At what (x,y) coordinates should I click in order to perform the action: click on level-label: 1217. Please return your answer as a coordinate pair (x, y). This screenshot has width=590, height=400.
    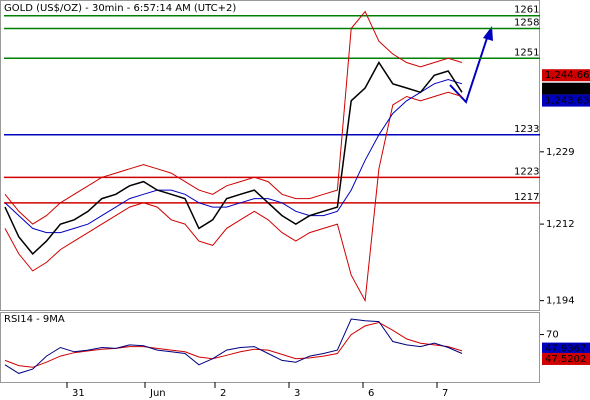
    Looking at the image, I should click on (526, 197).